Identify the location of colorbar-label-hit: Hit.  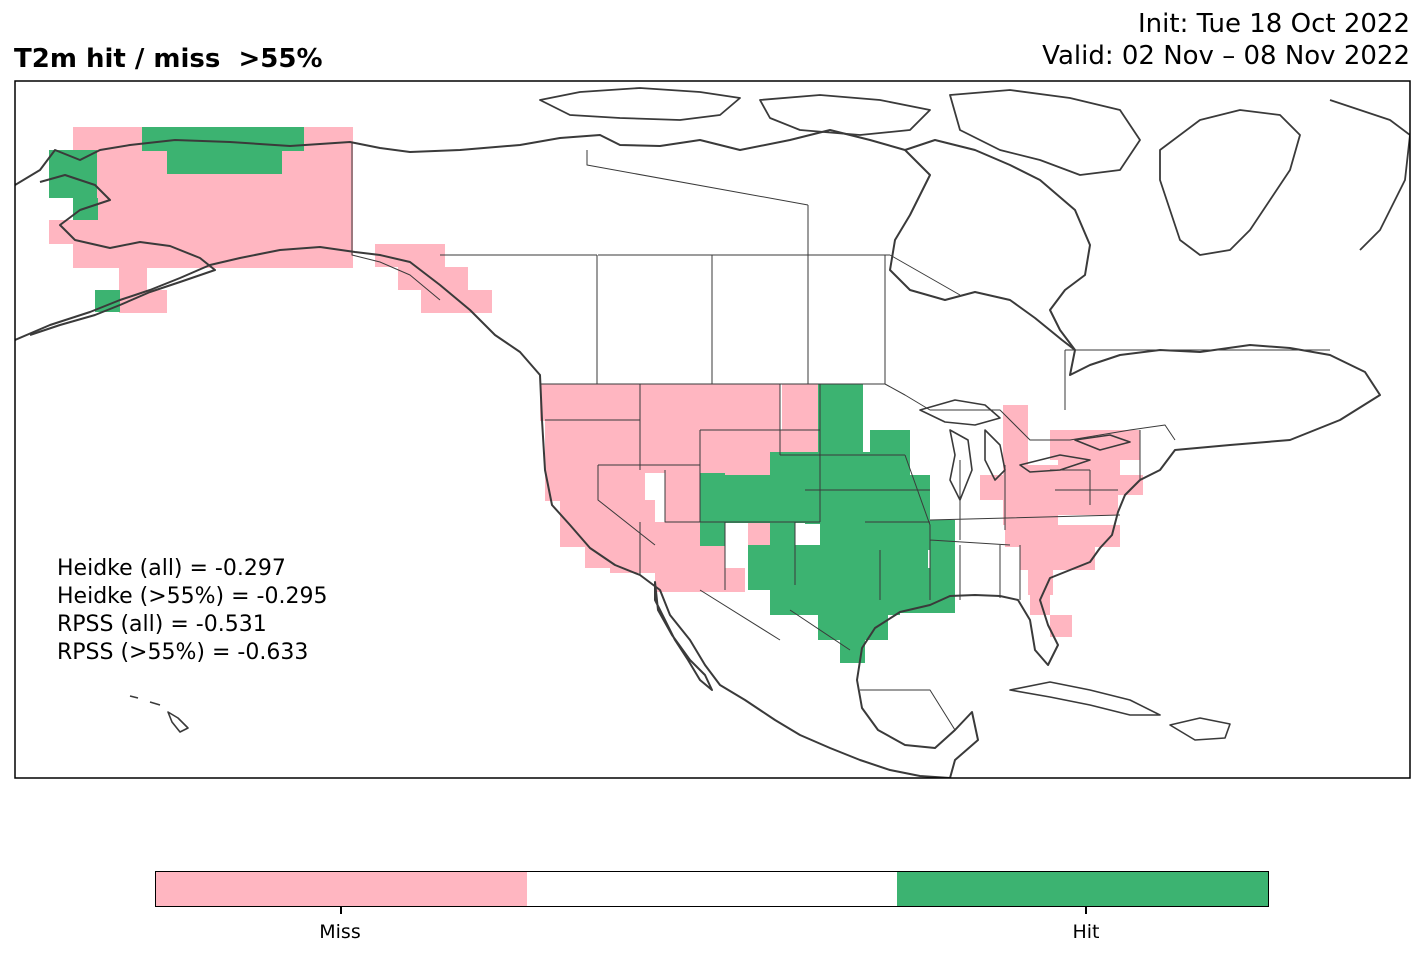
(1086, 932).